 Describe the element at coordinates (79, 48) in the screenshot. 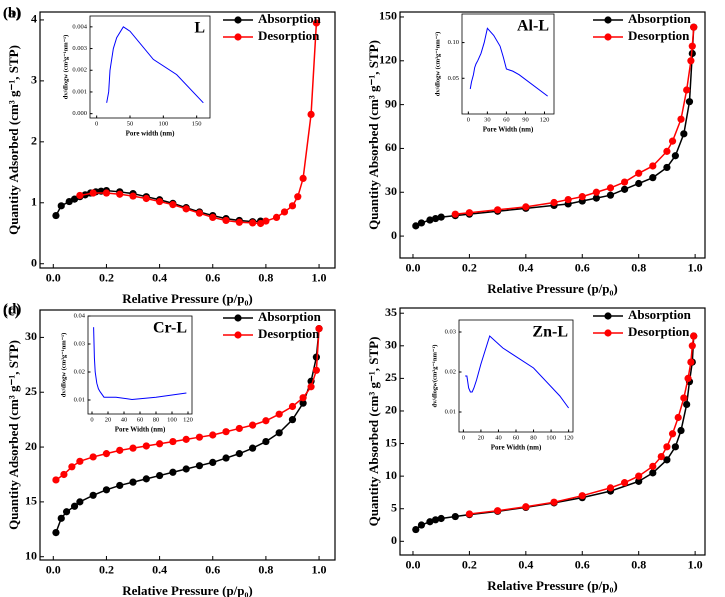

I see `y-tick-label: 0.003` at that location.